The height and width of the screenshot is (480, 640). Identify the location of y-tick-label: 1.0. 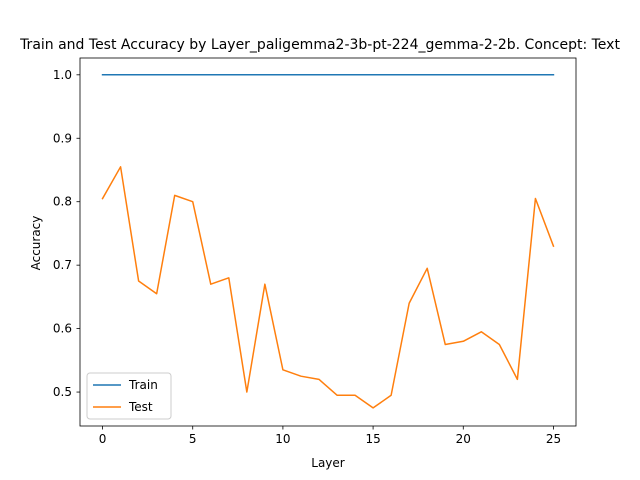
(62, 75).